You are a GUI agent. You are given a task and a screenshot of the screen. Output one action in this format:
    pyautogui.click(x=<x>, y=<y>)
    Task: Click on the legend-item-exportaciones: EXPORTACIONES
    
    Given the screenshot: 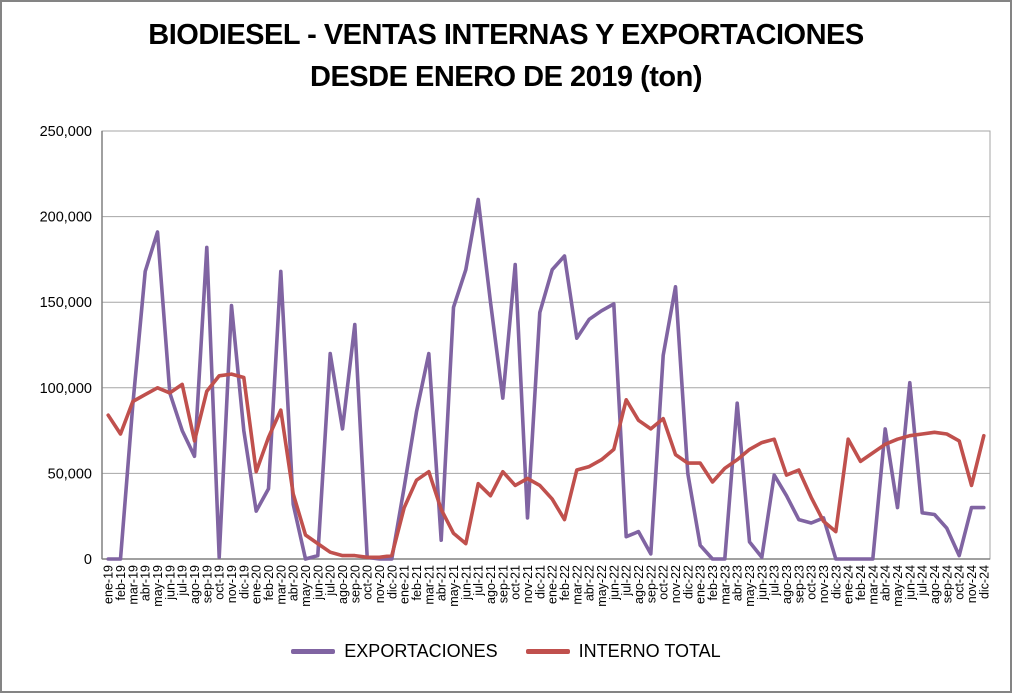 What is the action you would take?
    pyautogui.click(x=394, y=651)
    